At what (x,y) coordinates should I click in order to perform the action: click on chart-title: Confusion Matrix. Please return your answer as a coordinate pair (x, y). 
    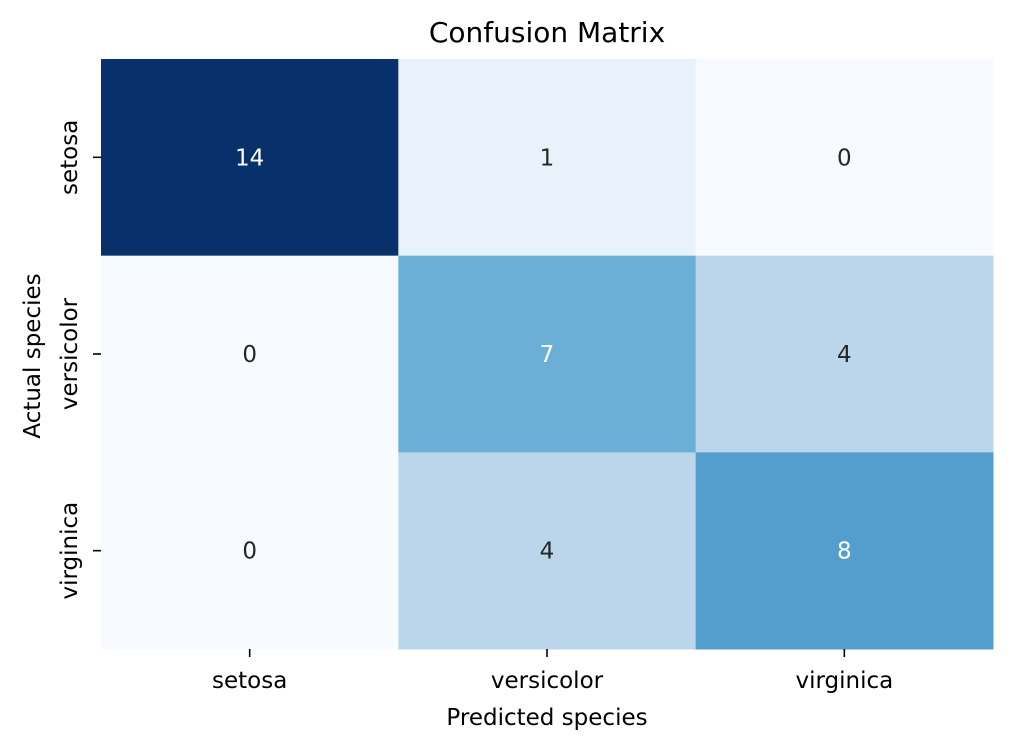
    Looking at the image, I should click on (547, 32).